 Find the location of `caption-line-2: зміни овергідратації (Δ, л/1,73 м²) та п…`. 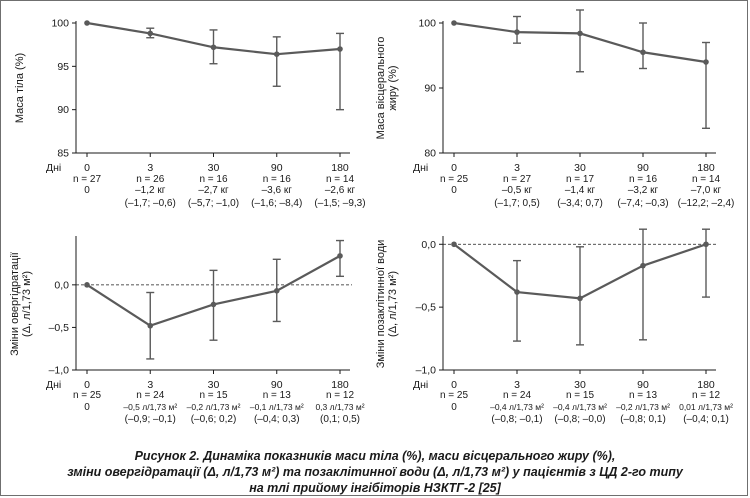

caption-line-2: зміни овергідратації (Δ, л/1,73 м²) та п… is located at coordinates (375, 472).